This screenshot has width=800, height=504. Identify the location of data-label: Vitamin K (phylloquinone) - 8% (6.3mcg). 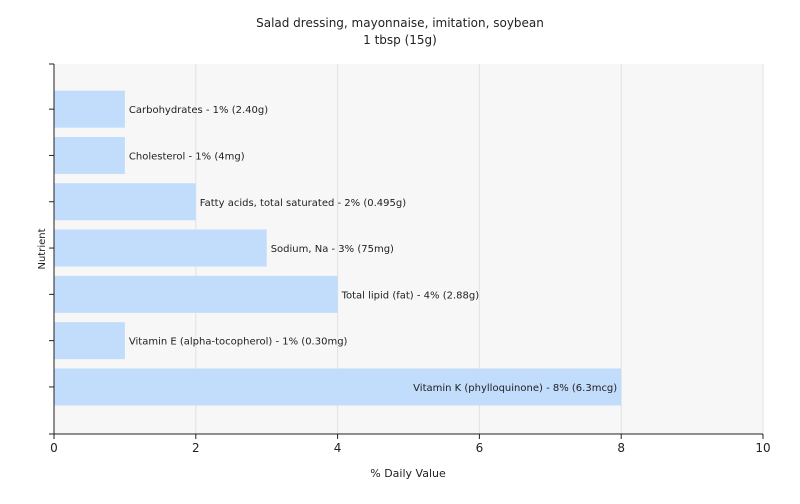
(515, 388).